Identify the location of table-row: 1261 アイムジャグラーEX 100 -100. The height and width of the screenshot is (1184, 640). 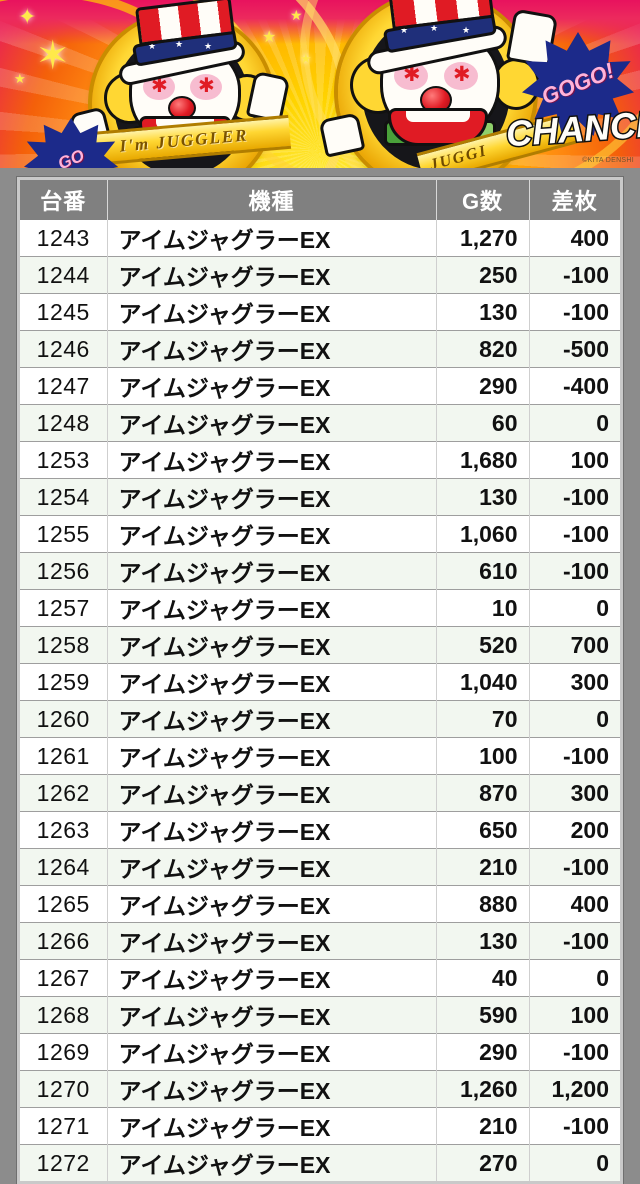
(320, 756).